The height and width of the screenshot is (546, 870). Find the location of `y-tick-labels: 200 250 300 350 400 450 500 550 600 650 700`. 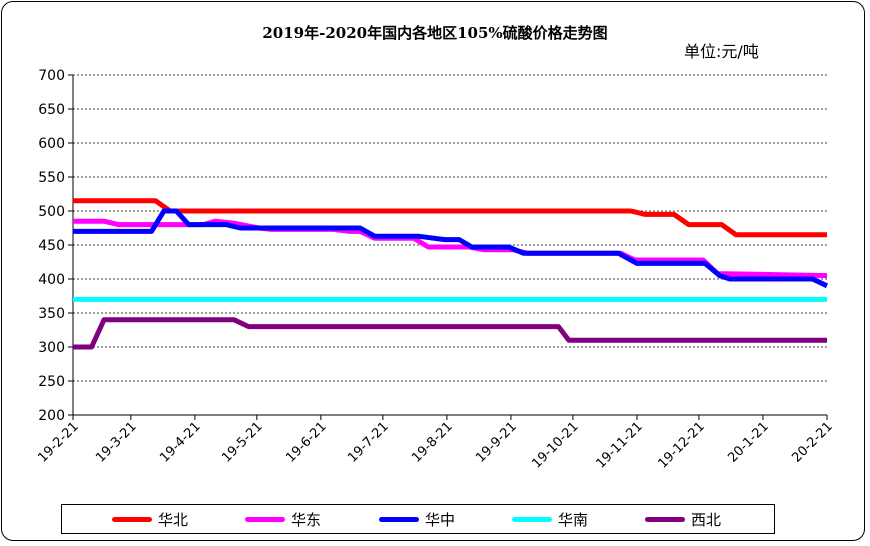

y-tick-labels: 200 250 300 350 400 450 500 550 600 650 700 is located at coordinates (51, 246).